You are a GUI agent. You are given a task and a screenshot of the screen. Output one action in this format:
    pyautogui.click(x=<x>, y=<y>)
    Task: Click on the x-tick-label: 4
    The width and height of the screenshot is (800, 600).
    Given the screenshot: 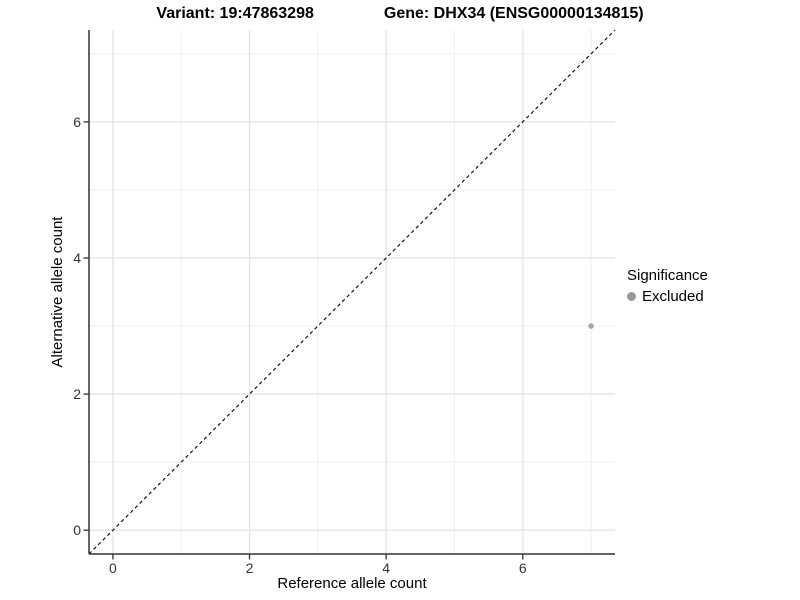 What is the action you would take?
    pyautogui.click(x=386, y=568)
    